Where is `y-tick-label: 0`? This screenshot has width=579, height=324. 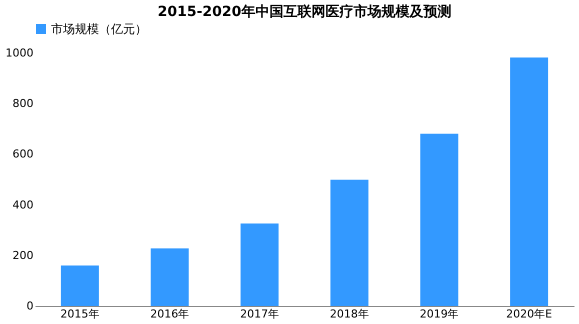 y-tick-label: 0 is located at coordinates (30, 306).